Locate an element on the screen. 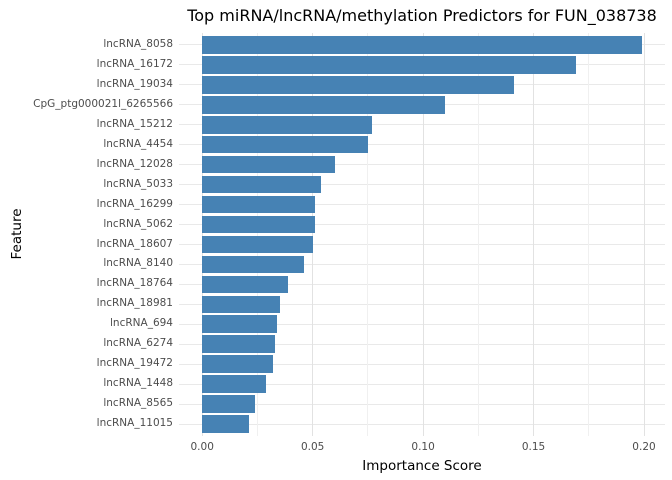 The width and height of the screenshot is (672, 480). y-tick-label: lncRNA_8058 is located at coordinates (138, 43).